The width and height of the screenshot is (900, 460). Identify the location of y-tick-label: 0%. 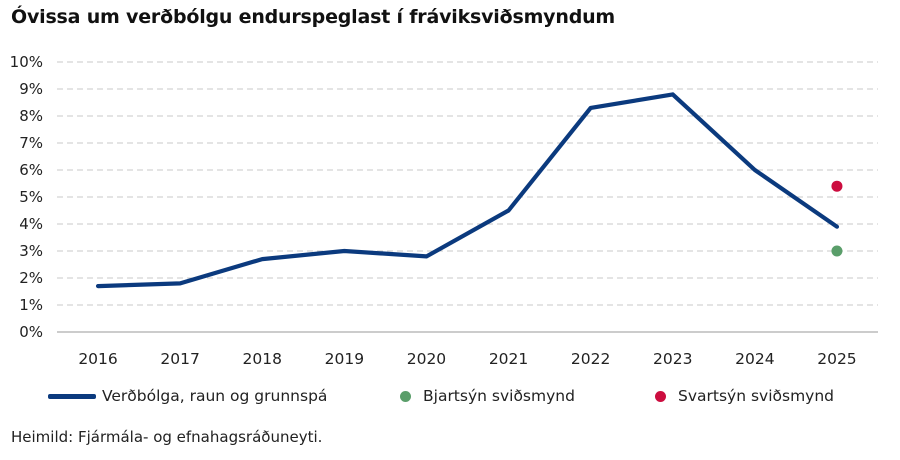
(31, 332).